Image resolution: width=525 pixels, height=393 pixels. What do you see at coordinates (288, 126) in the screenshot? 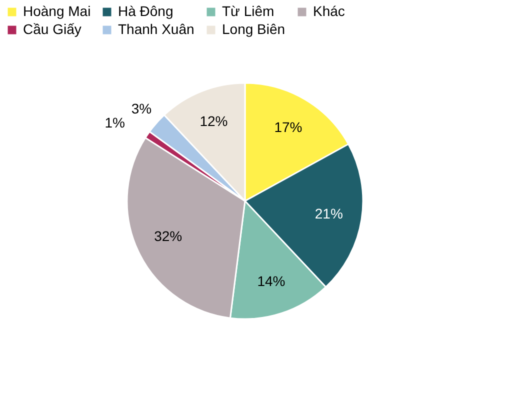
I see `data-label: 17%` at bounding box center [288, 126].